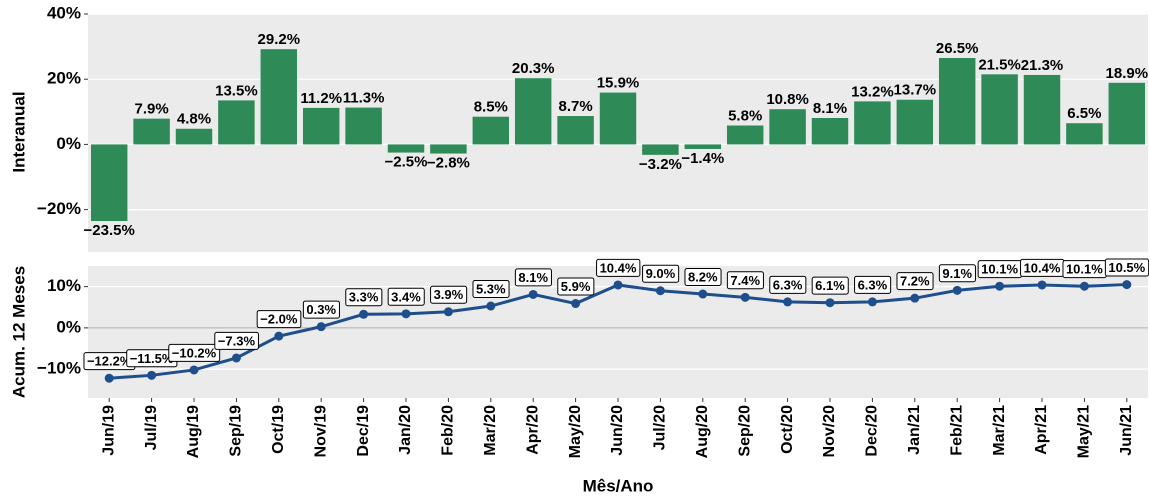  I want to click on x-tick-label: Jul/19, so click(151, 427).